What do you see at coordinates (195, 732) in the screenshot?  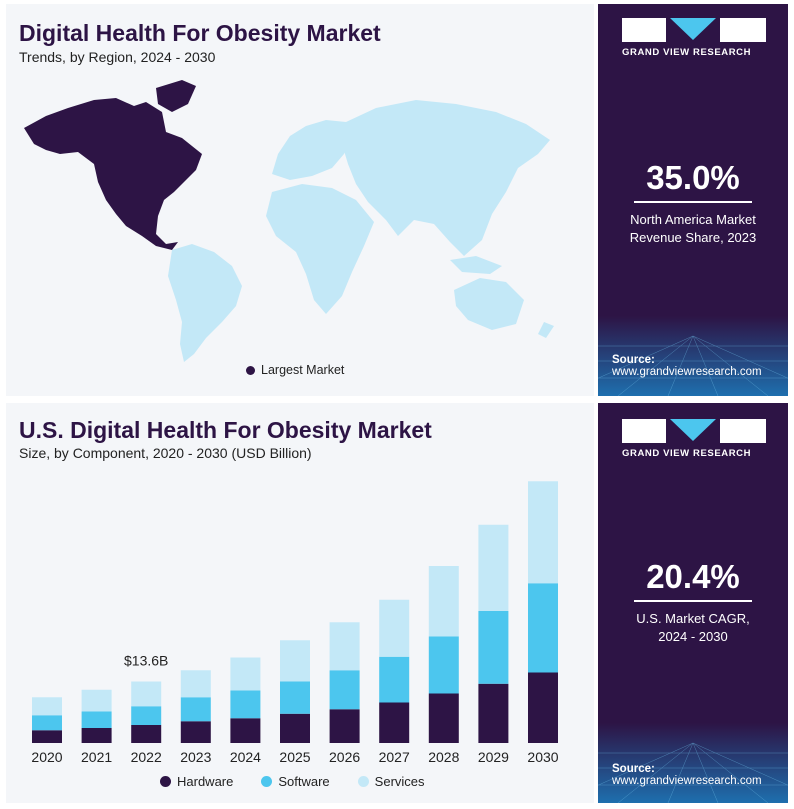 I see `bar-hardware-2023` at bounding box center [195, 732].